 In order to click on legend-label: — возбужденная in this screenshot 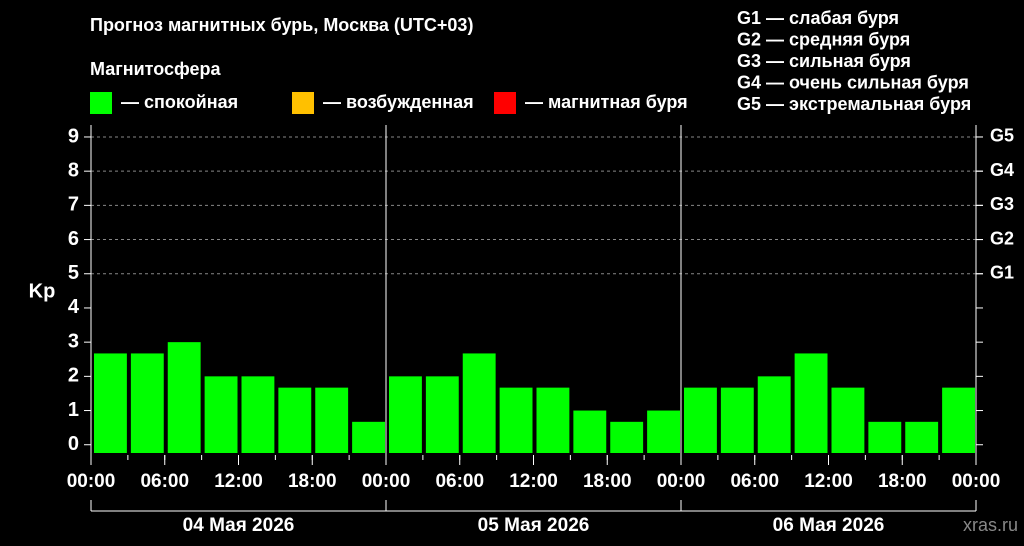, I will do `click(398, 102)`.